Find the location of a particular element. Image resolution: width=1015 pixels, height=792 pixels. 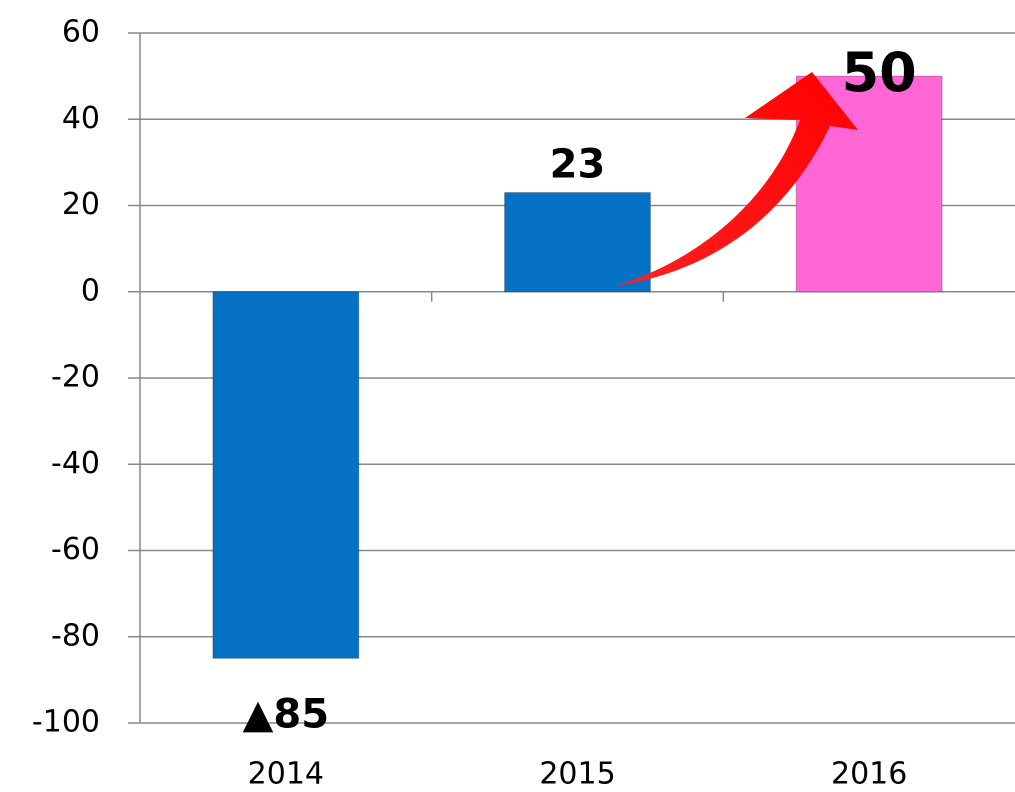

y-tick-label: -20 is located at coordinates (75, 377).